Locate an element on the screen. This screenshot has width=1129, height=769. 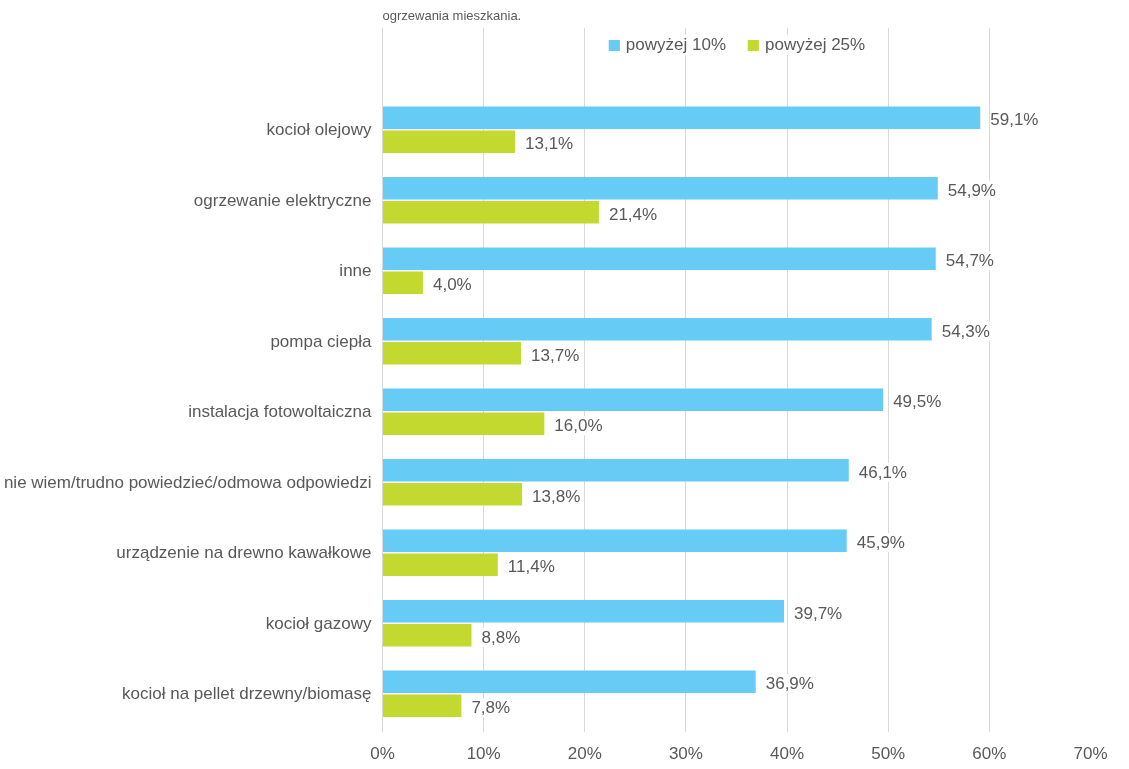
y-tick-label: inne is located at coordinates (355, 271).